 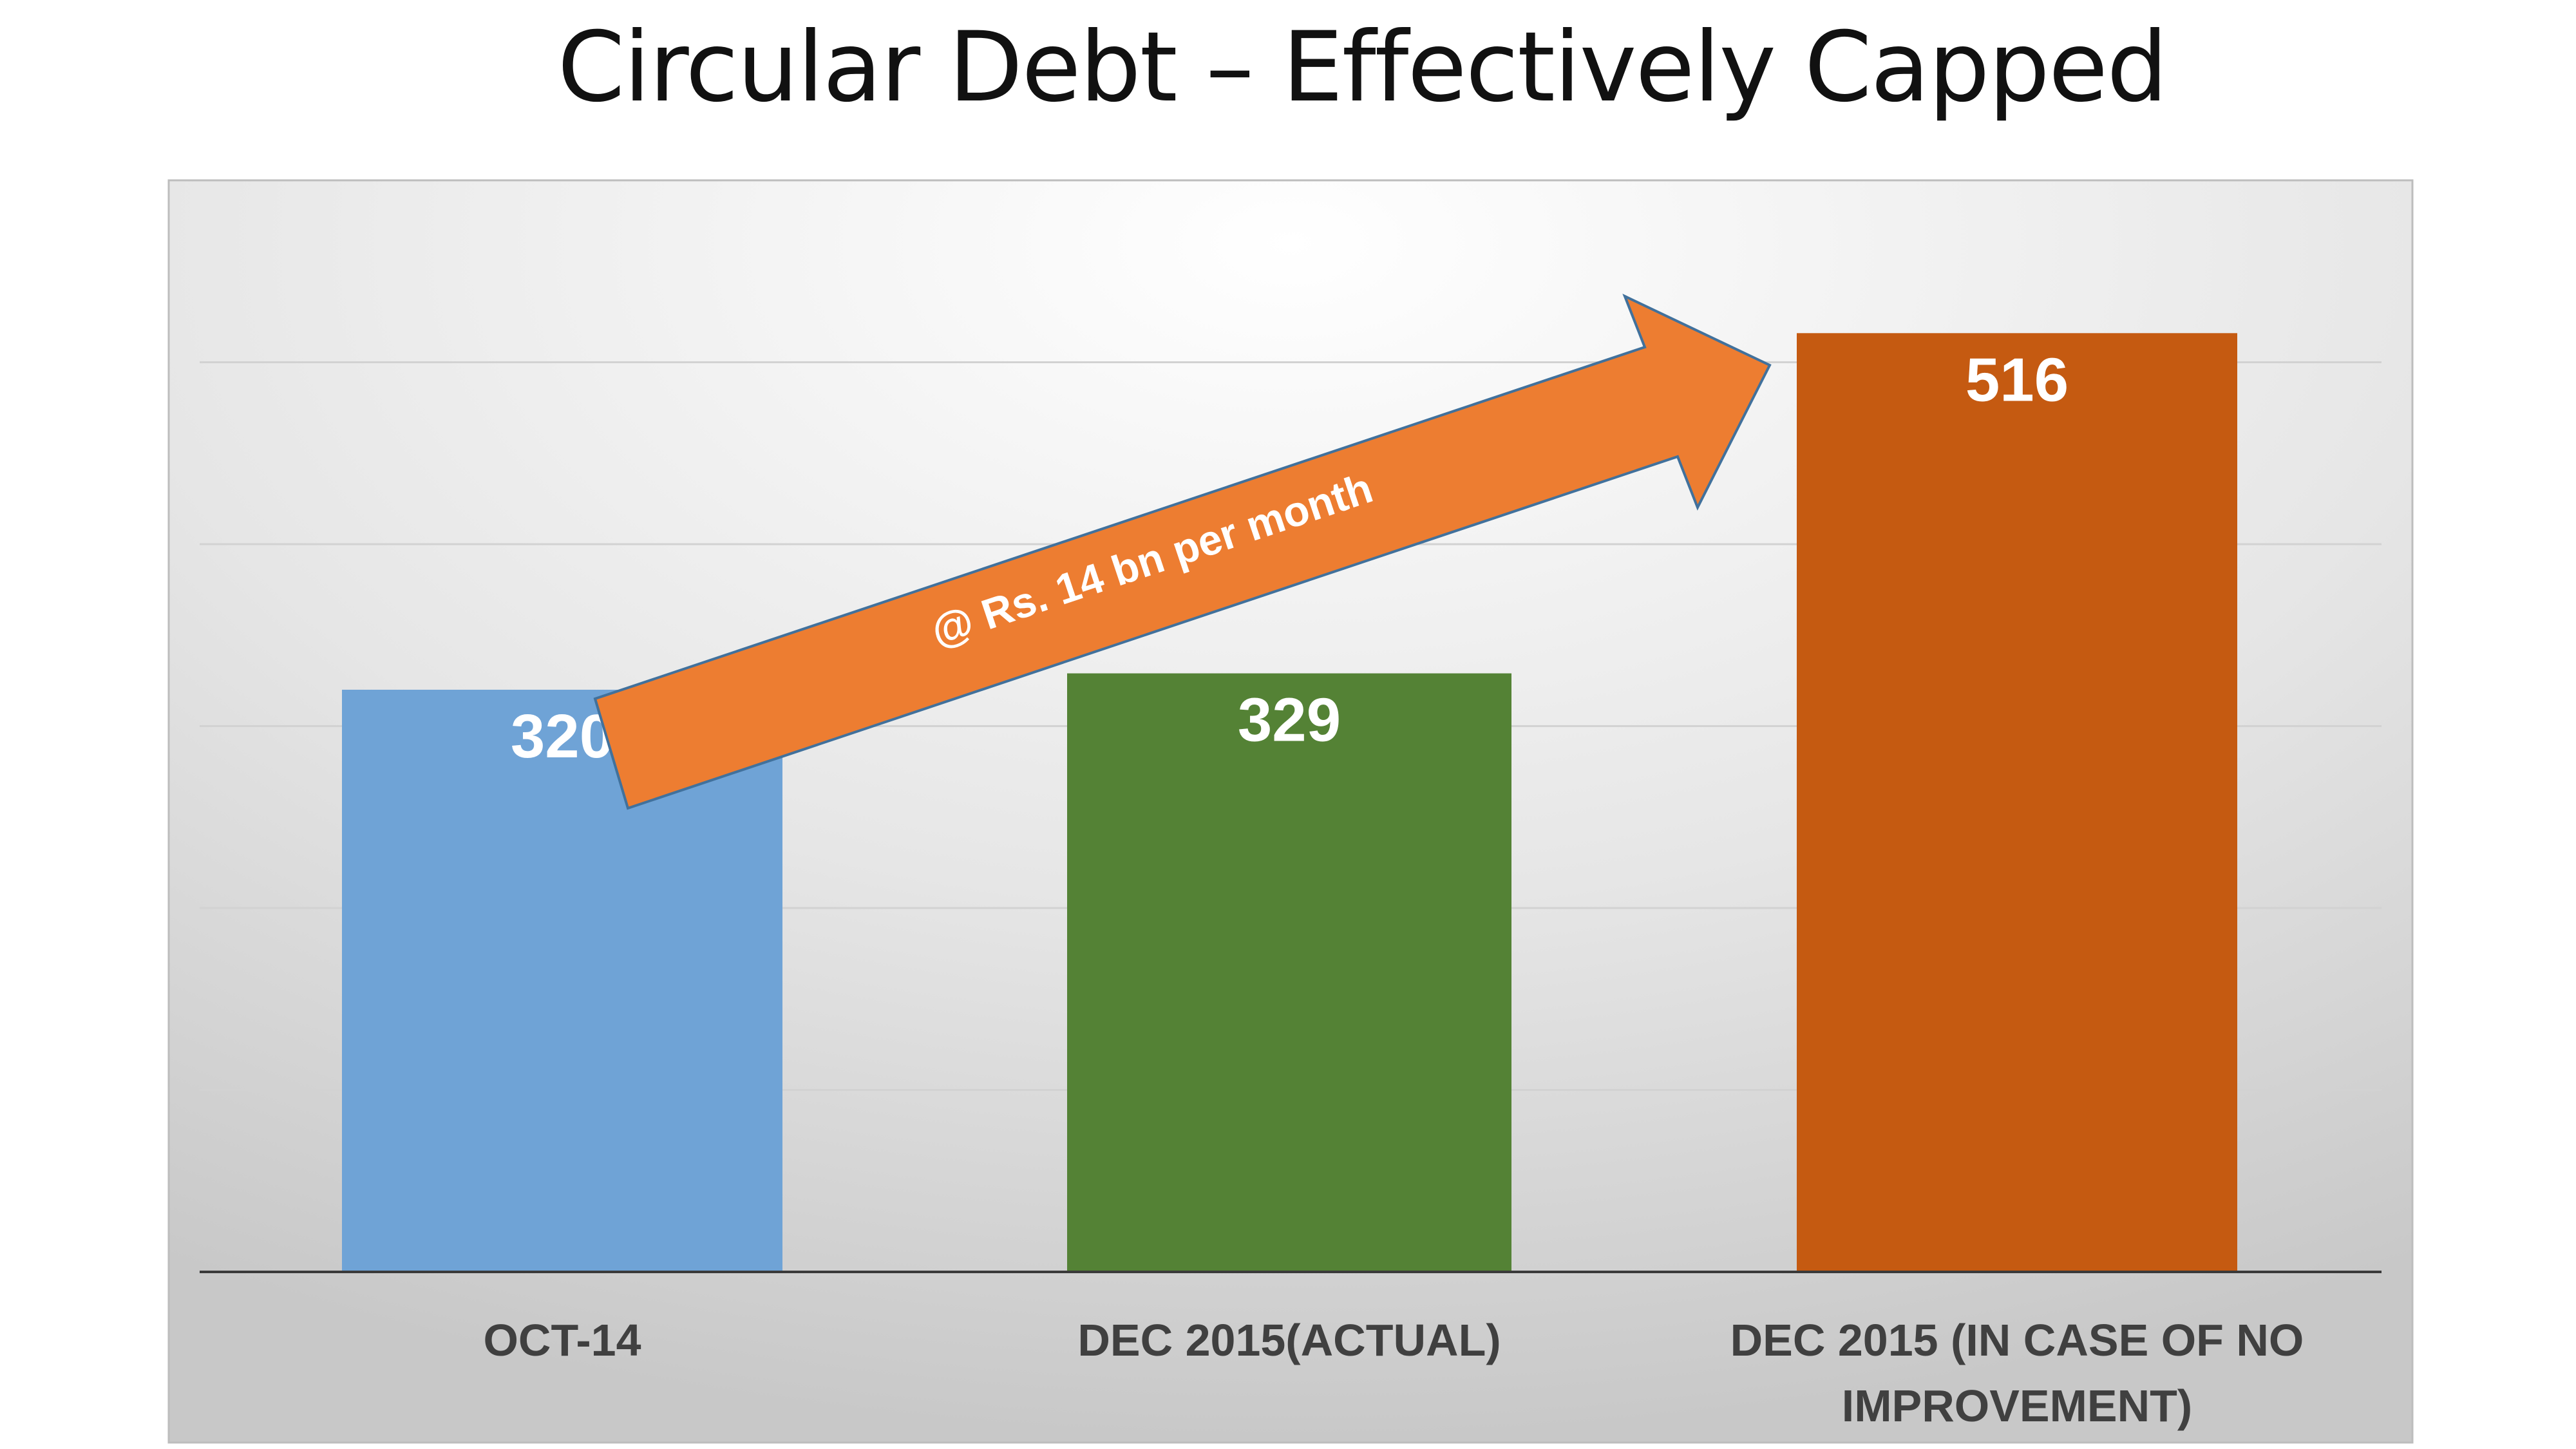 I want to click on chart-title: Circular Debt – Effectively Capped, so click(x=1362, y=68).